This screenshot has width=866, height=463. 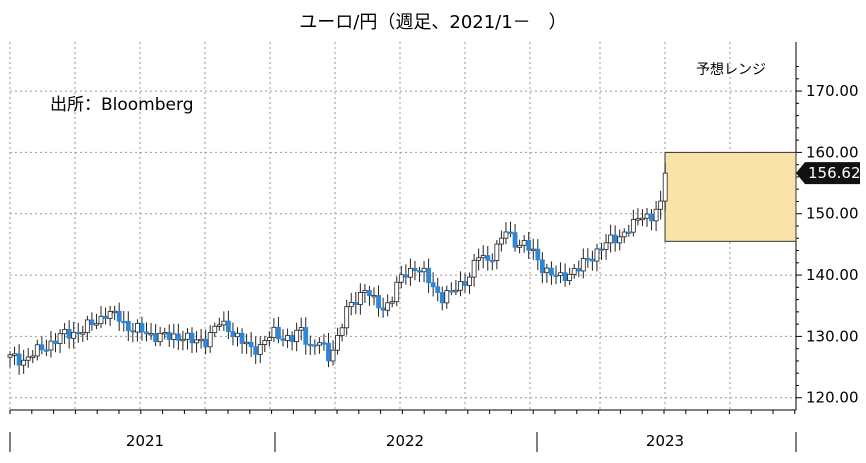 I want to click on last-price-marker, so click(x=828, y=173).